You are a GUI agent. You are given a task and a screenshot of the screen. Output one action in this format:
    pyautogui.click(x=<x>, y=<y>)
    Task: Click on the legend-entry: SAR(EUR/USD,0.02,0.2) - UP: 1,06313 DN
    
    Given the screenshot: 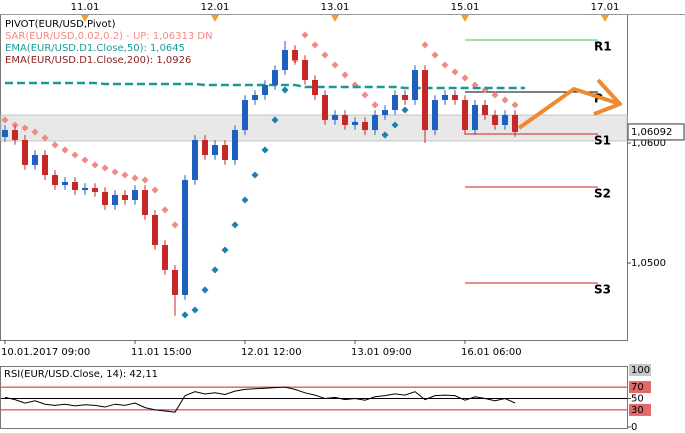 What is the action you would take?
    pyautogui.click(x=109, y=36)
    